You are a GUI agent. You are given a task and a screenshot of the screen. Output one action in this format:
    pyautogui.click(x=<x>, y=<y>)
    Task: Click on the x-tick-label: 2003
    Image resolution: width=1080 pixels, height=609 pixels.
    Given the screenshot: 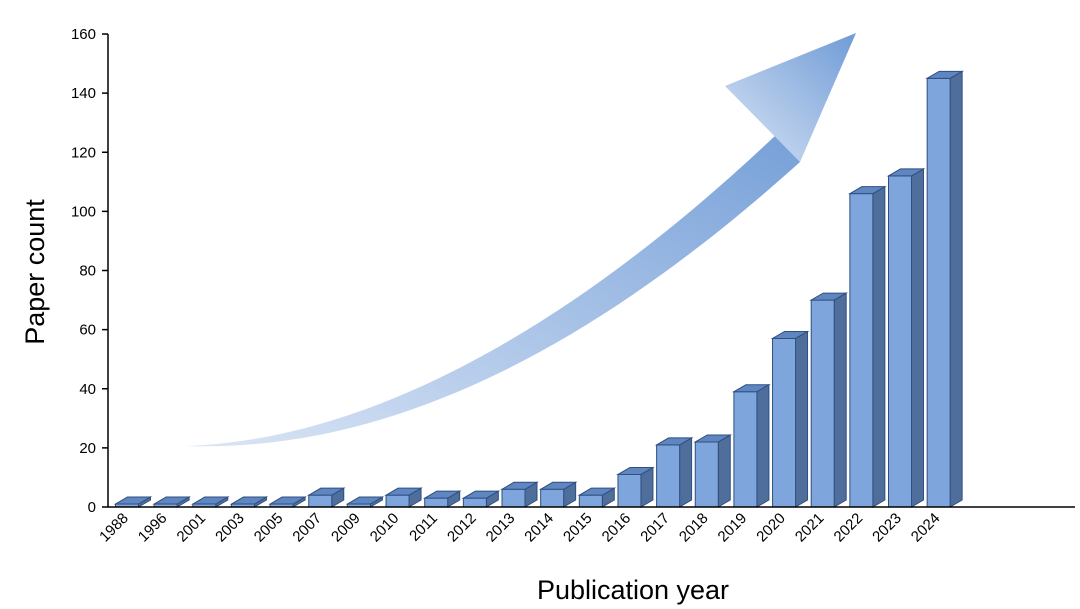 What is the action you would take?
    pyautogui.click(x=230, y=528)
    